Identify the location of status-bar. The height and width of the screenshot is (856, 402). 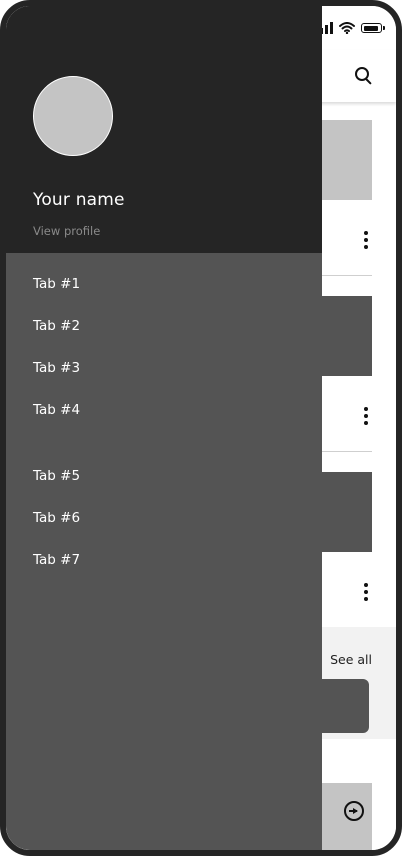
(350, 28).